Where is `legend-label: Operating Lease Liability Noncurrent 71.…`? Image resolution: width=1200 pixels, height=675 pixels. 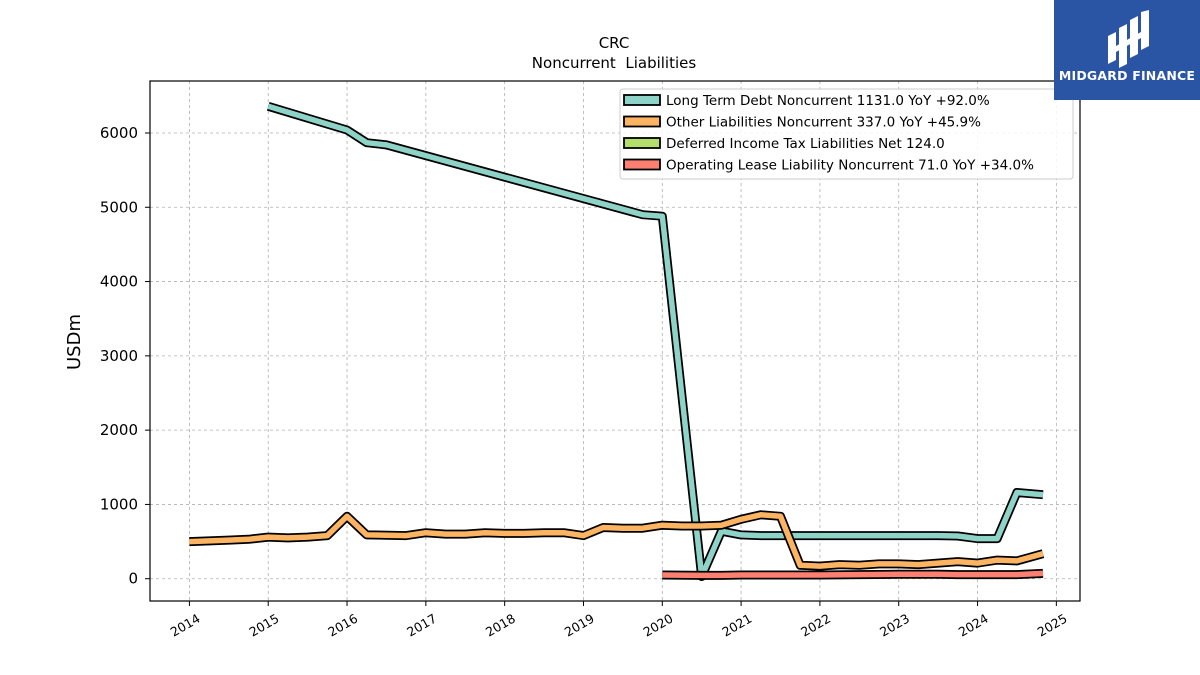 legend-label: Operating Lease Liability Noncurrent 71.… is located at coordinates (850, 166).